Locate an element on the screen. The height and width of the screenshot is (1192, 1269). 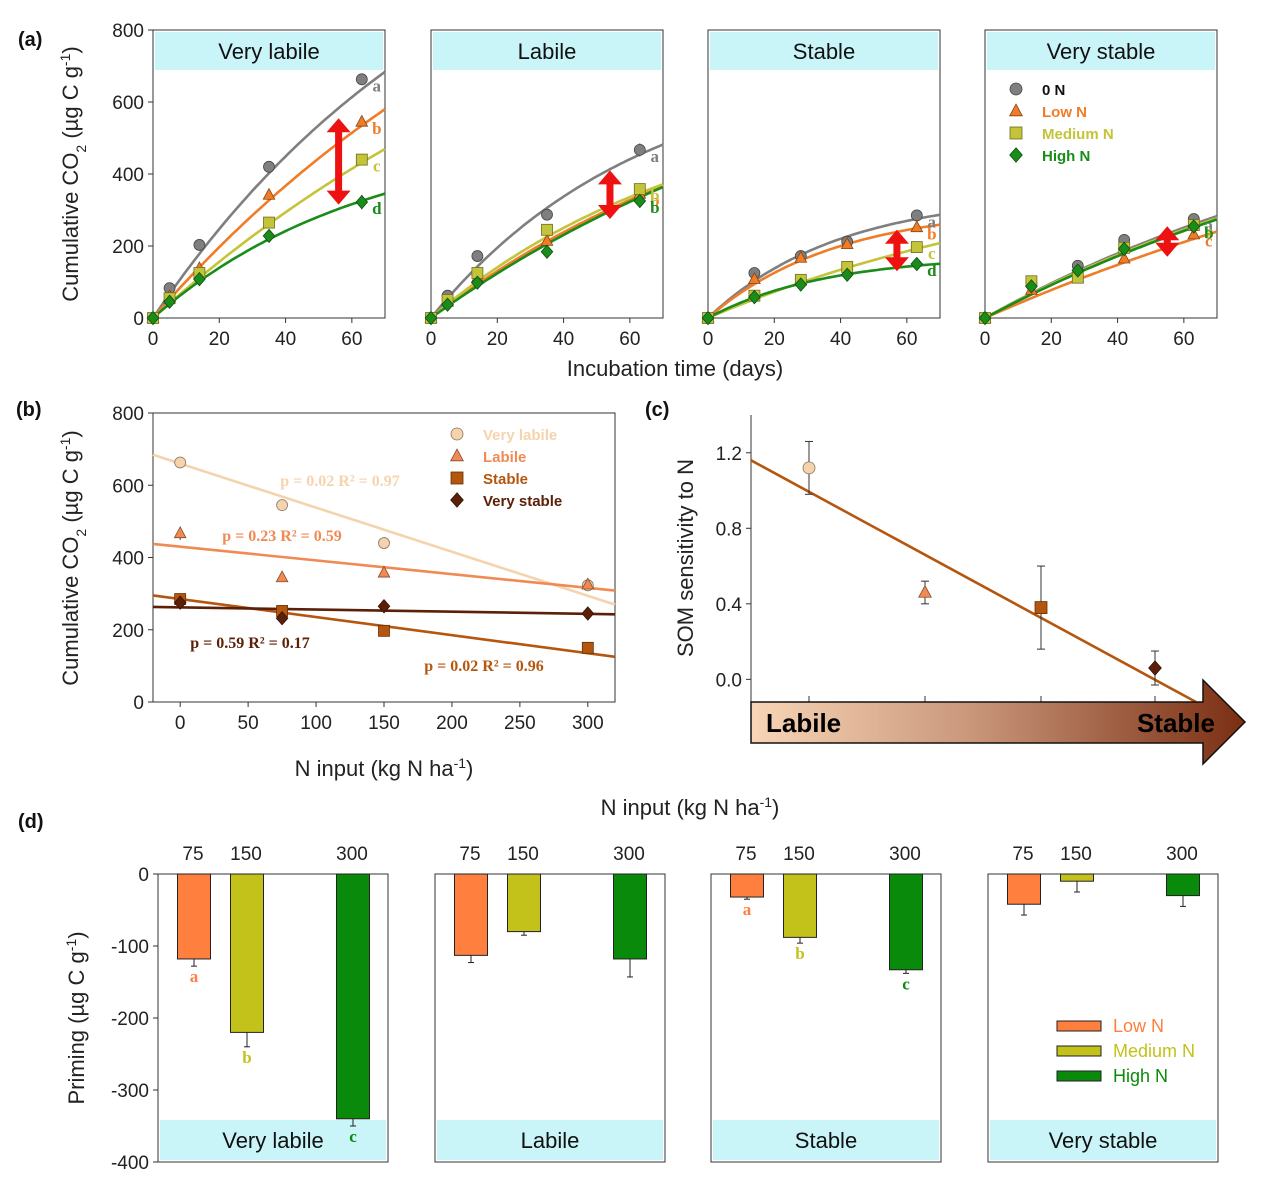
arrow-label-left: Labile is located at coordinates (803, 723).